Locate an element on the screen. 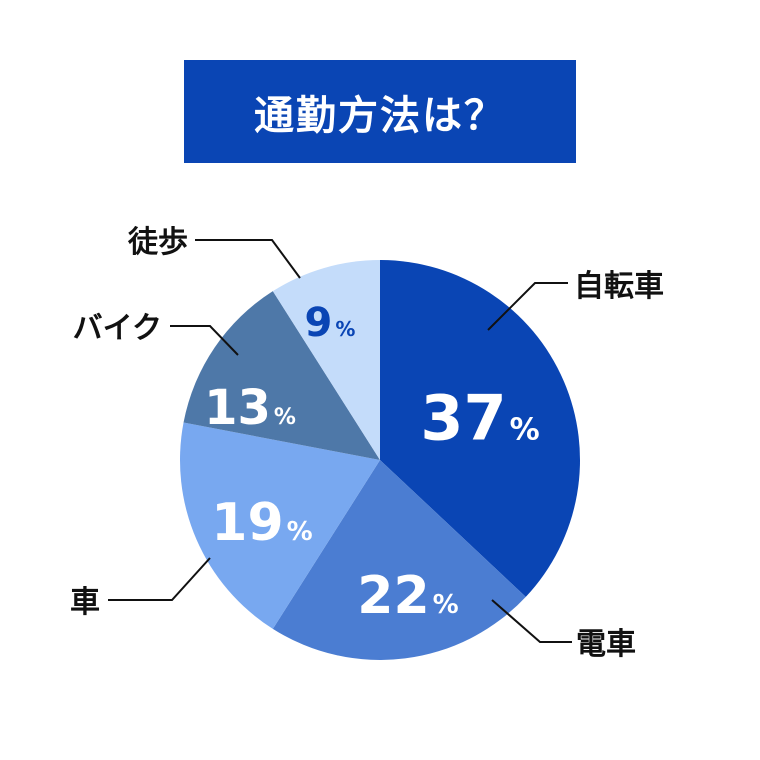 Image resolution: width=760 pixels, height=760 pixels. slice-value-label: 9% is located at coordinates (330, 323).